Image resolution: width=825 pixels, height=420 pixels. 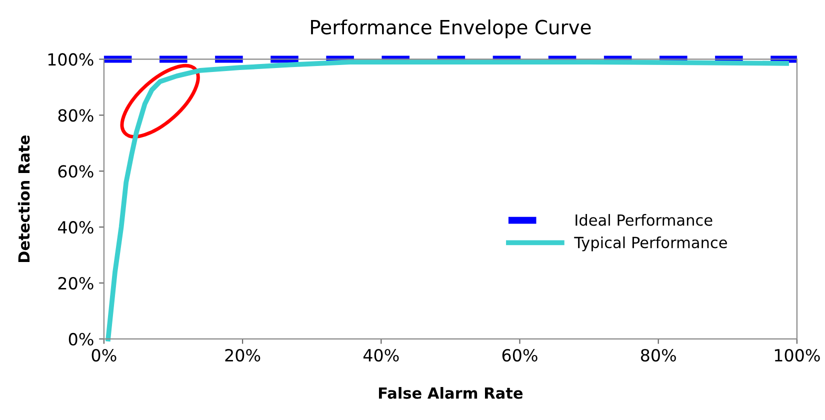 What do you see at coordinates (76, 227) in the screenshot?
I see `y-tick-label: 40%` at bounding box center [76, 227].